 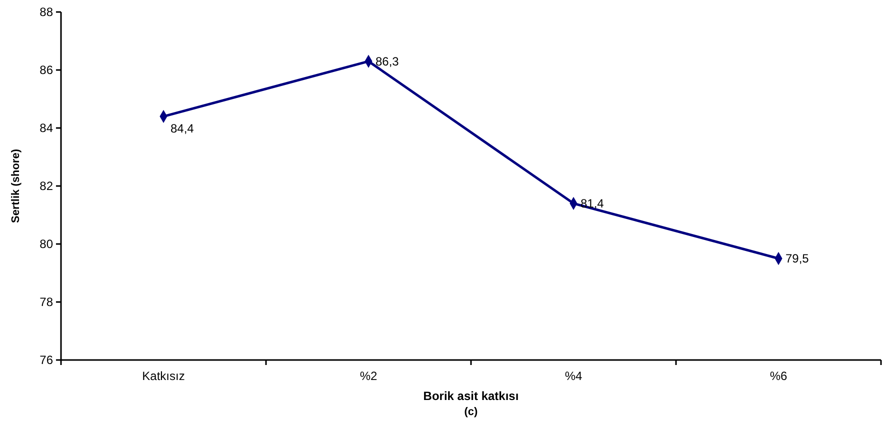 What do you see at coordinates (47, 360) in the screenshot?
I see `y-tick-label: 76` at bounding box center [47, 360].